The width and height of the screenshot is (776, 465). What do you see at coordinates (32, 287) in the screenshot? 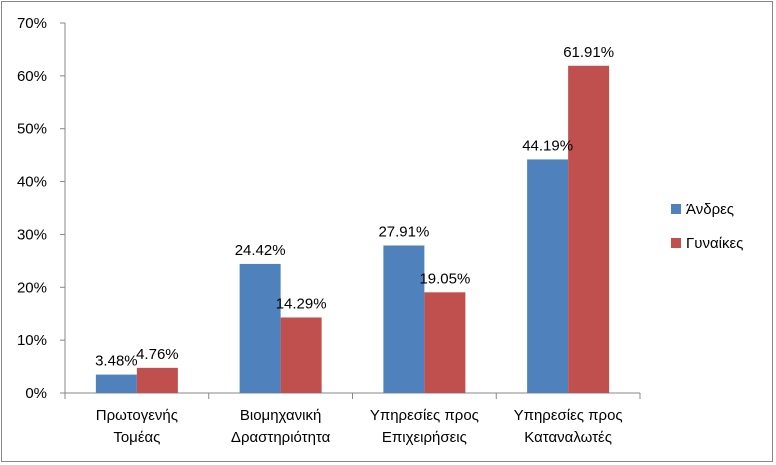
I see `y-tick-label: 20%` at bounding box center [32, 287].